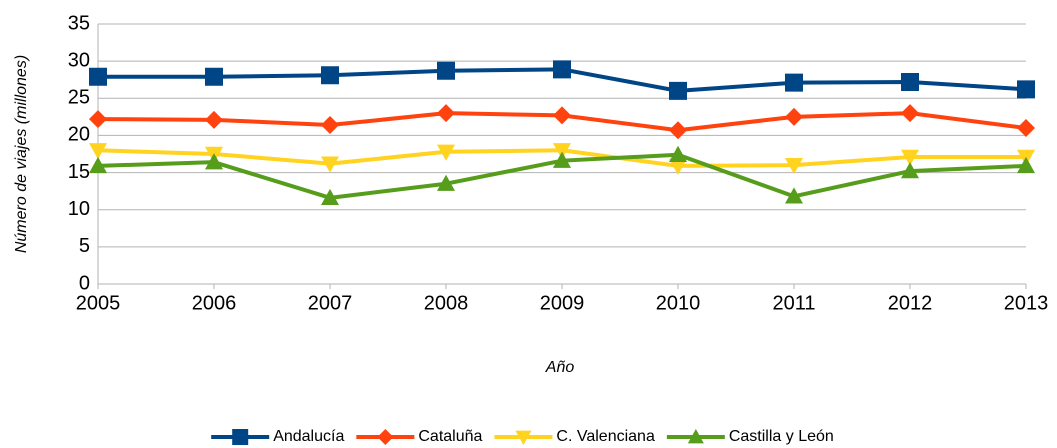 The image size is (1057, 448). I want to click on x-tick-label: 2011, so click(793, 303).